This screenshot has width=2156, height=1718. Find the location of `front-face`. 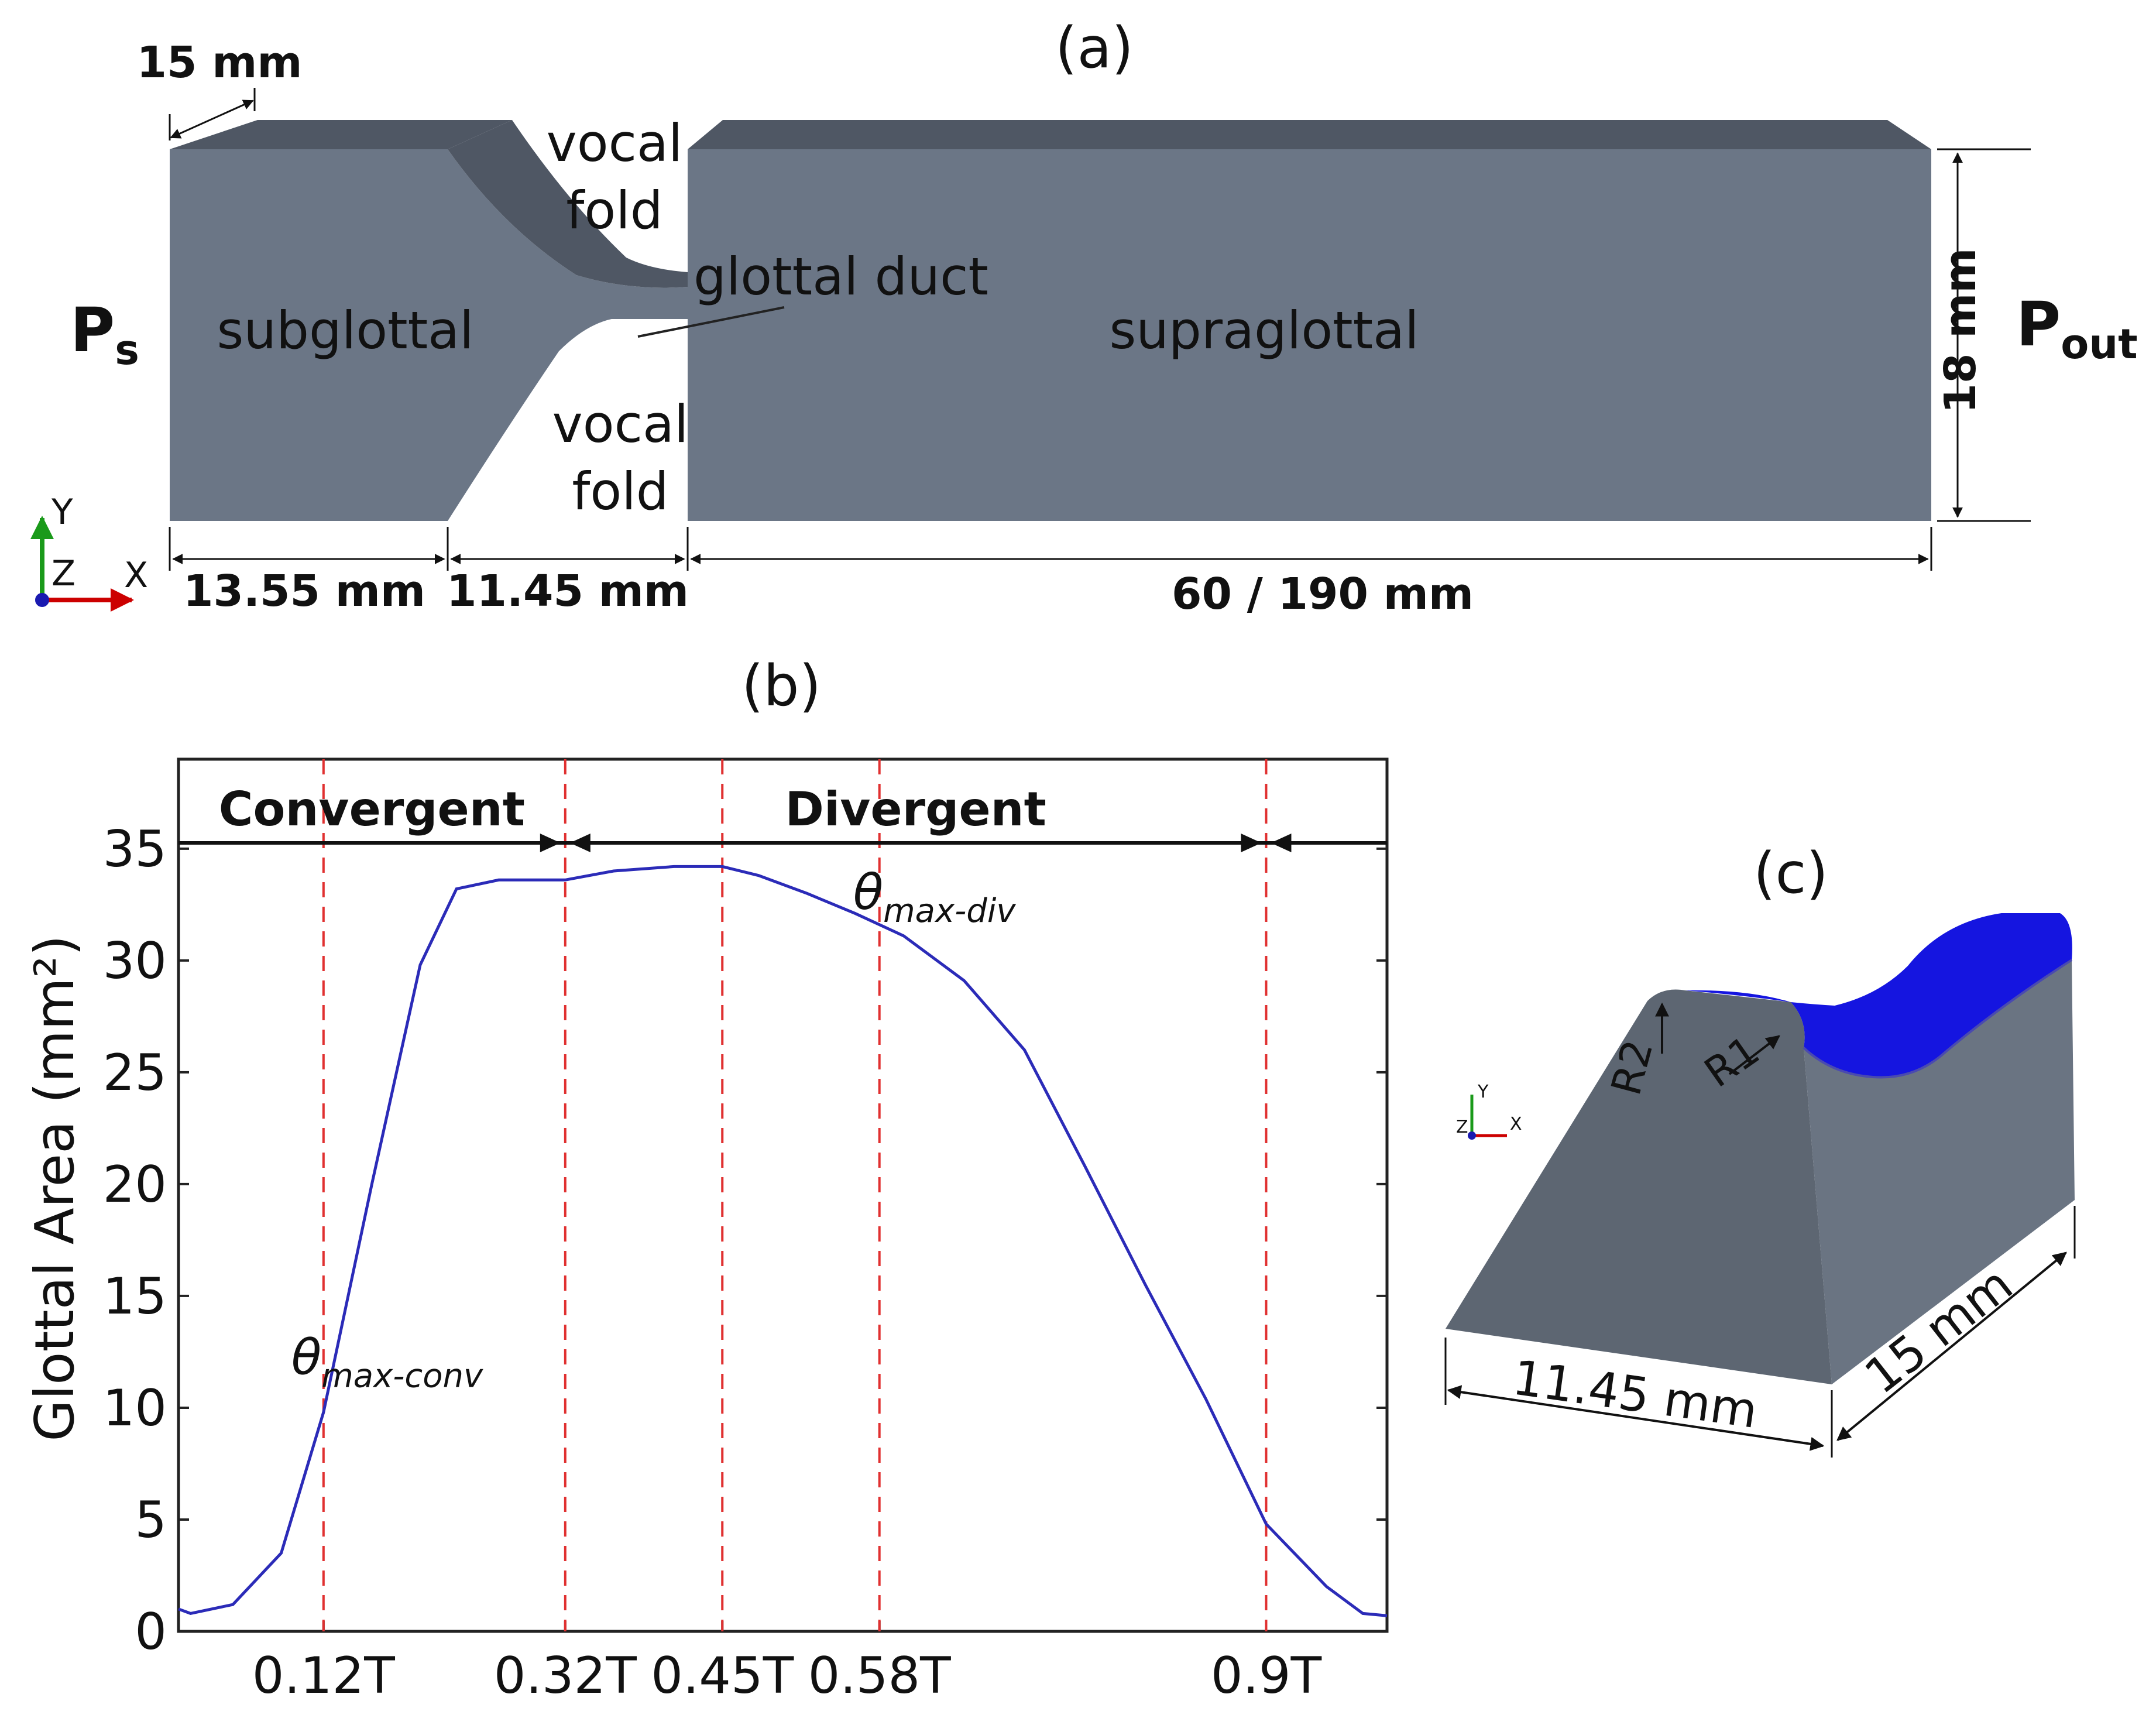

front-face is located at coordinates (1639, 1186).